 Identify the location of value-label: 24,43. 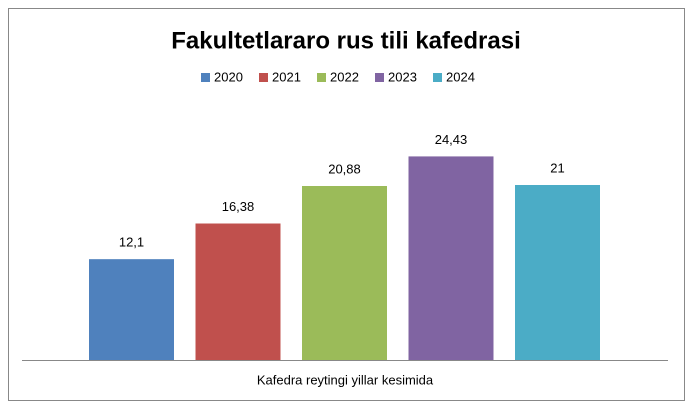
(451, 139).